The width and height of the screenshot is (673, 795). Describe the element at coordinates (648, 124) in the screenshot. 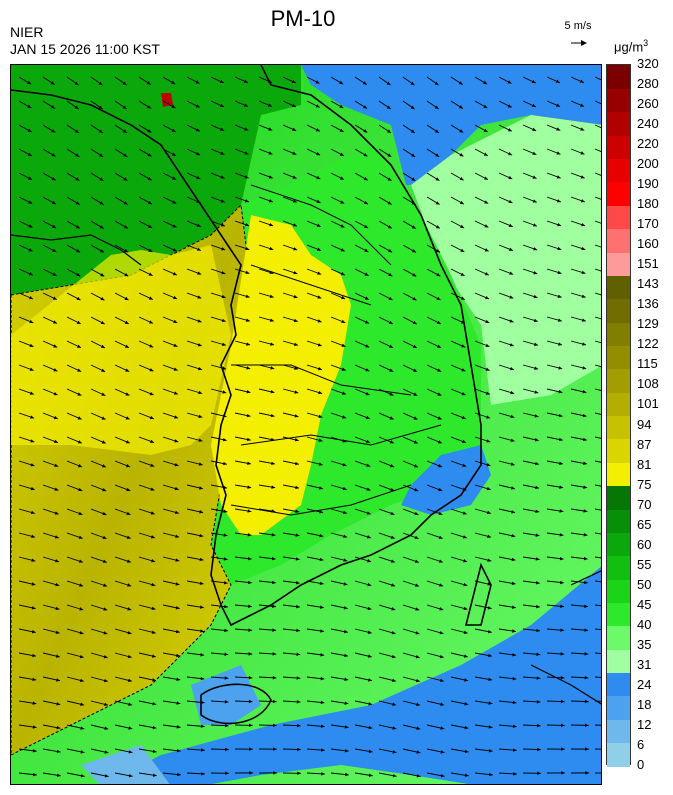

I see `colorbar-tick-label: 240` at that location.